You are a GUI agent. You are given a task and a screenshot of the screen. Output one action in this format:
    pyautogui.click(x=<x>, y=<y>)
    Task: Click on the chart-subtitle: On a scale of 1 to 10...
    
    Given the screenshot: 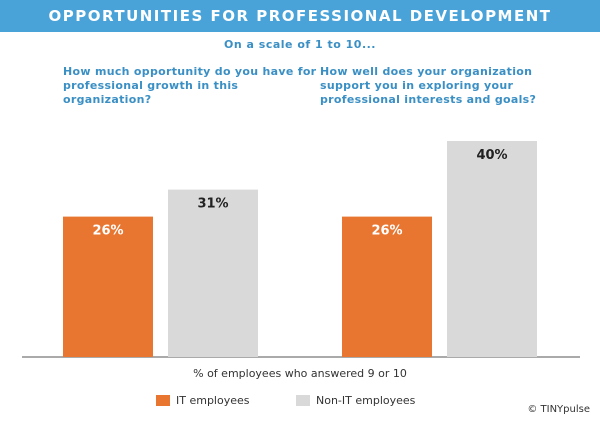 What is the action you would take?
    pyautogui.click(x=300, y=44)
    